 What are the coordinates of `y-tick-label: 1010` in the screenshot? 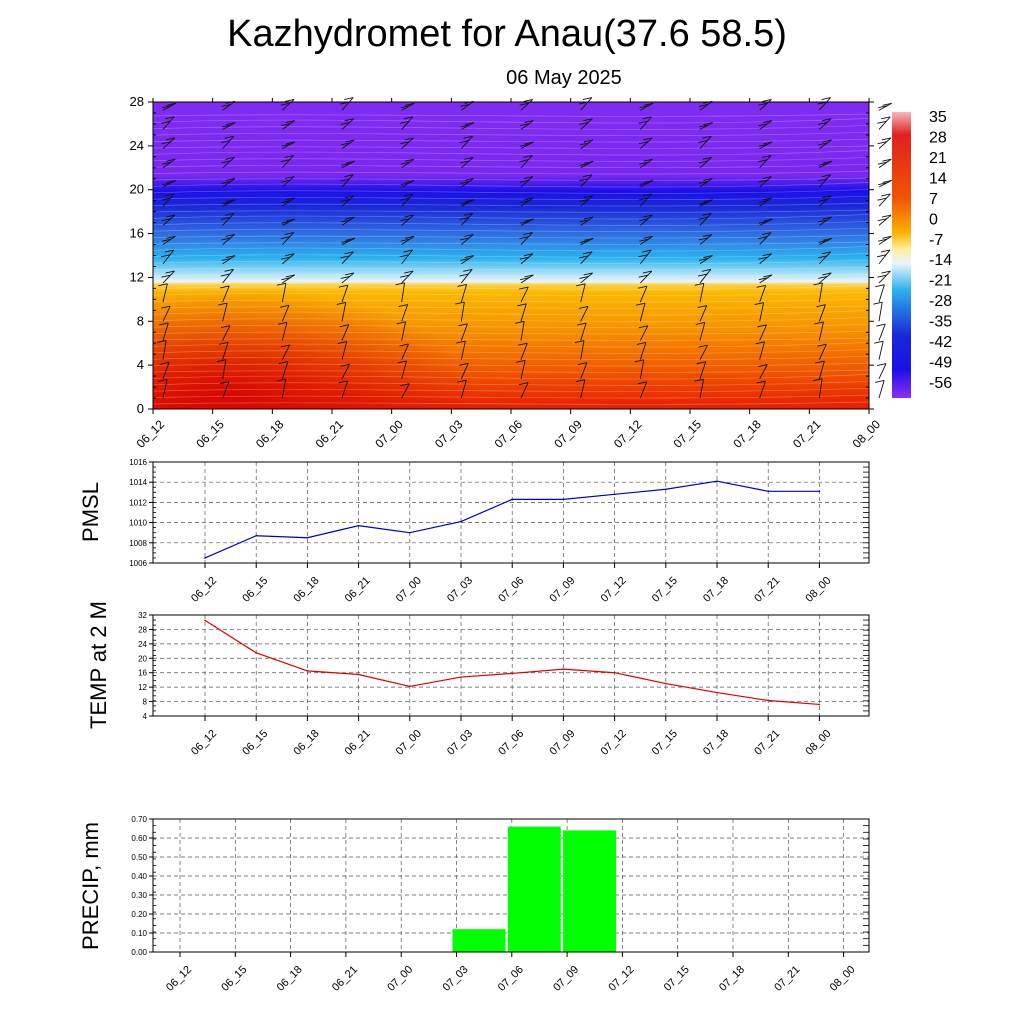 It's located at (138, 523).